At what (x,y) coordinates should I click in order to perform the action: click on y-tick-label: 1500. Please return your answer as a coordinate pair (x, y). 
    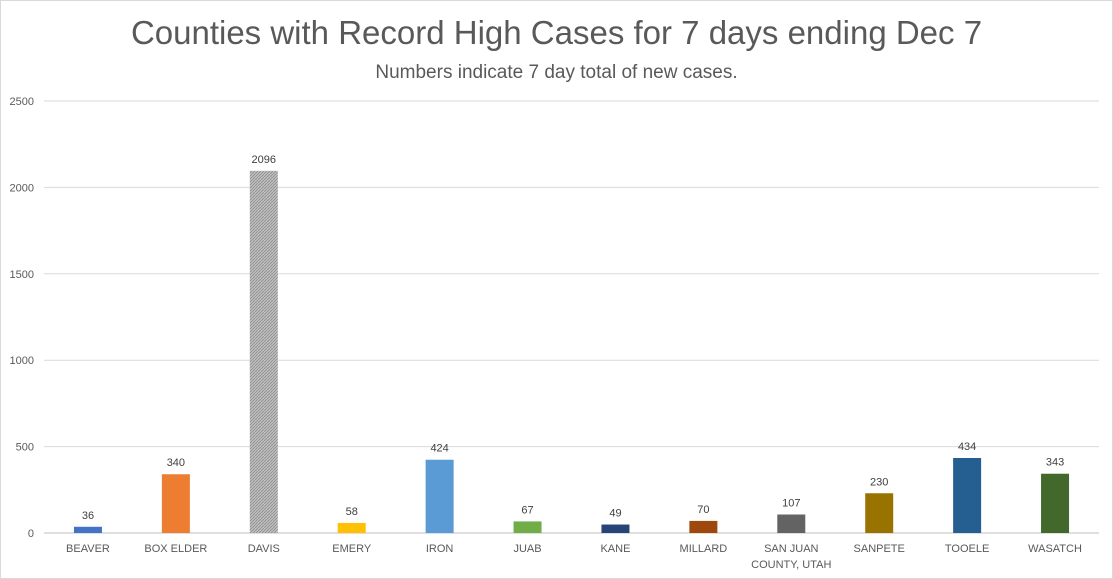
    Looking at the image, I should click on (22, 275).